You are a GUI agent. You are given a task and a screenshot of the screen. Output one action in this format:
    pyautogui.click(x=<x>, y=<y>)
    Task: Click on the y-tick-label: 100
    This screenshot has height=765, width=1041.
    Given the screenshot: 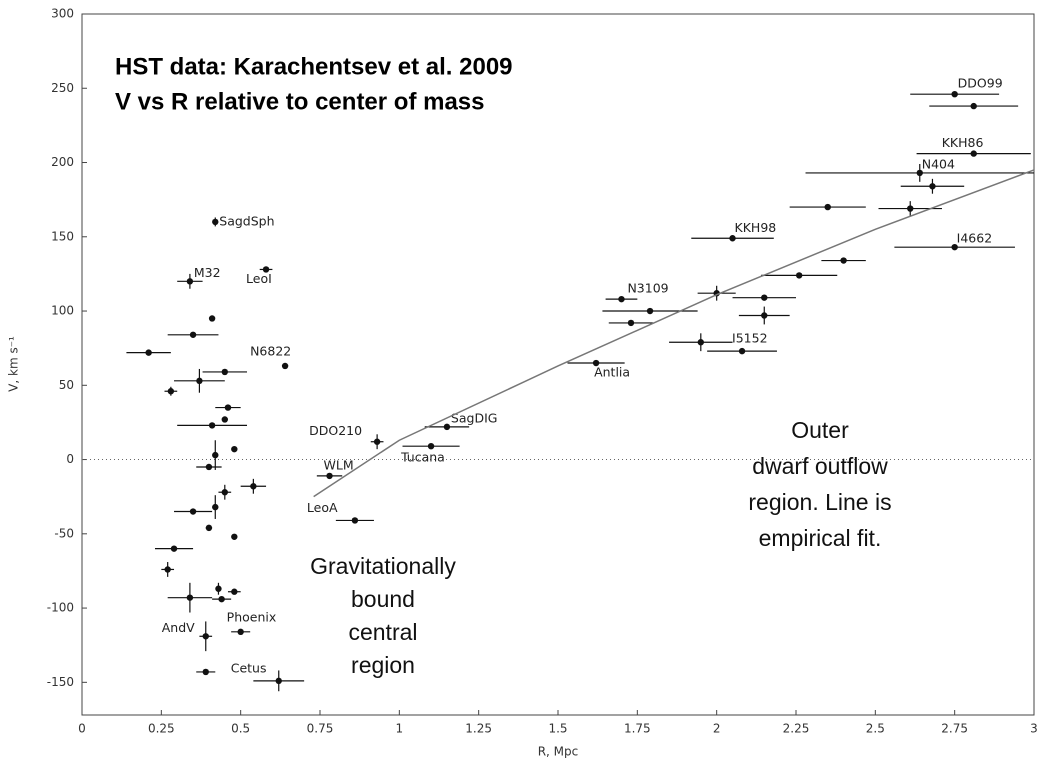 What is the action you would take?
    pyautogui.click(x=62, y=311)
    